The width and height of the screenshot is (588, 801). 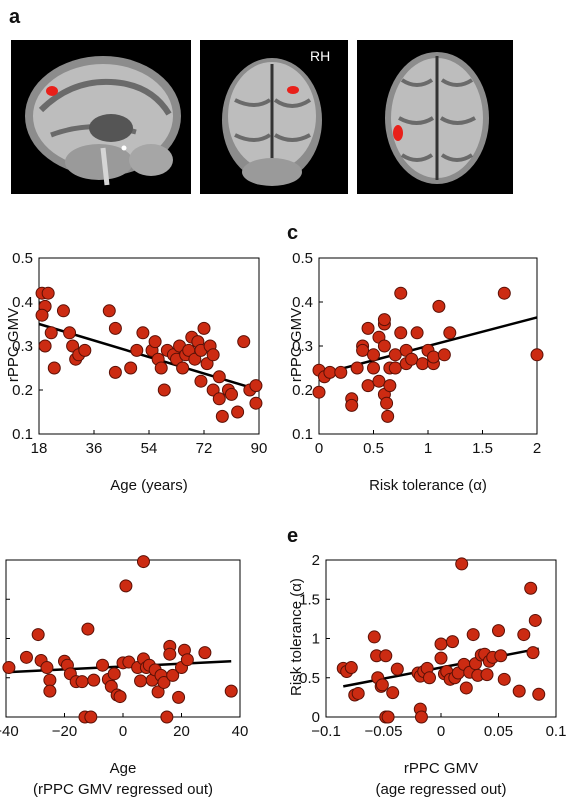 I want to click on brain-coronal-image: RH, so click(x=274, y=117).